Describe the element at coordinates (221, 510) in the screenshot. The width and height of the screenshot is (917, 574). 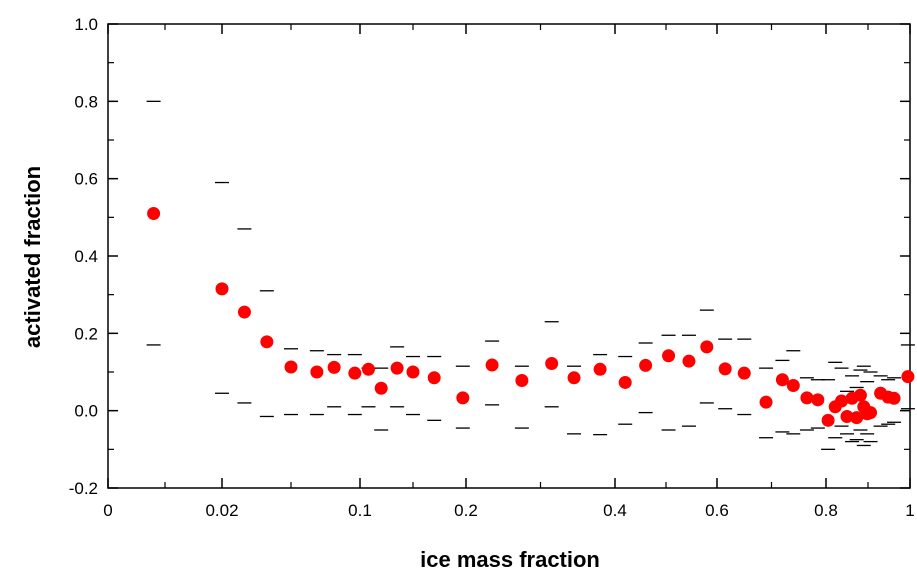
I see `x-tick-label: 0.02` at that location.